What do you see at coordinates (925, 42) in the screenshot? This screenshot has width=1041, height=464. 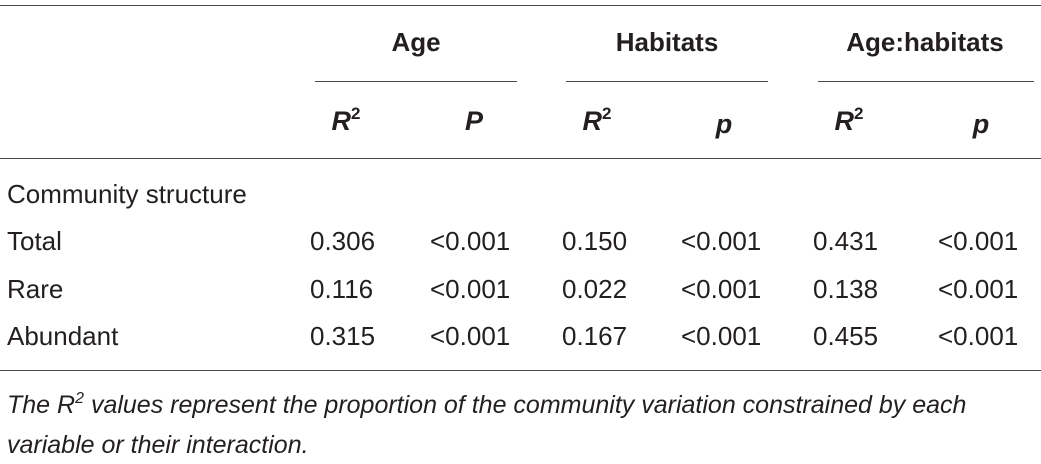 I see `group-header-age-habitats: Age:habitats` at bounding box center [925, 42].